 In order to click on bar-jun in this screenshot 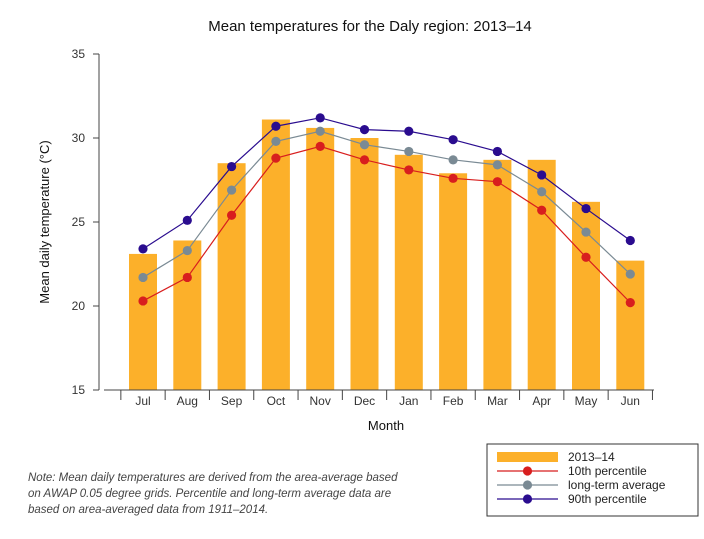, I will do `click(630, 325)`.